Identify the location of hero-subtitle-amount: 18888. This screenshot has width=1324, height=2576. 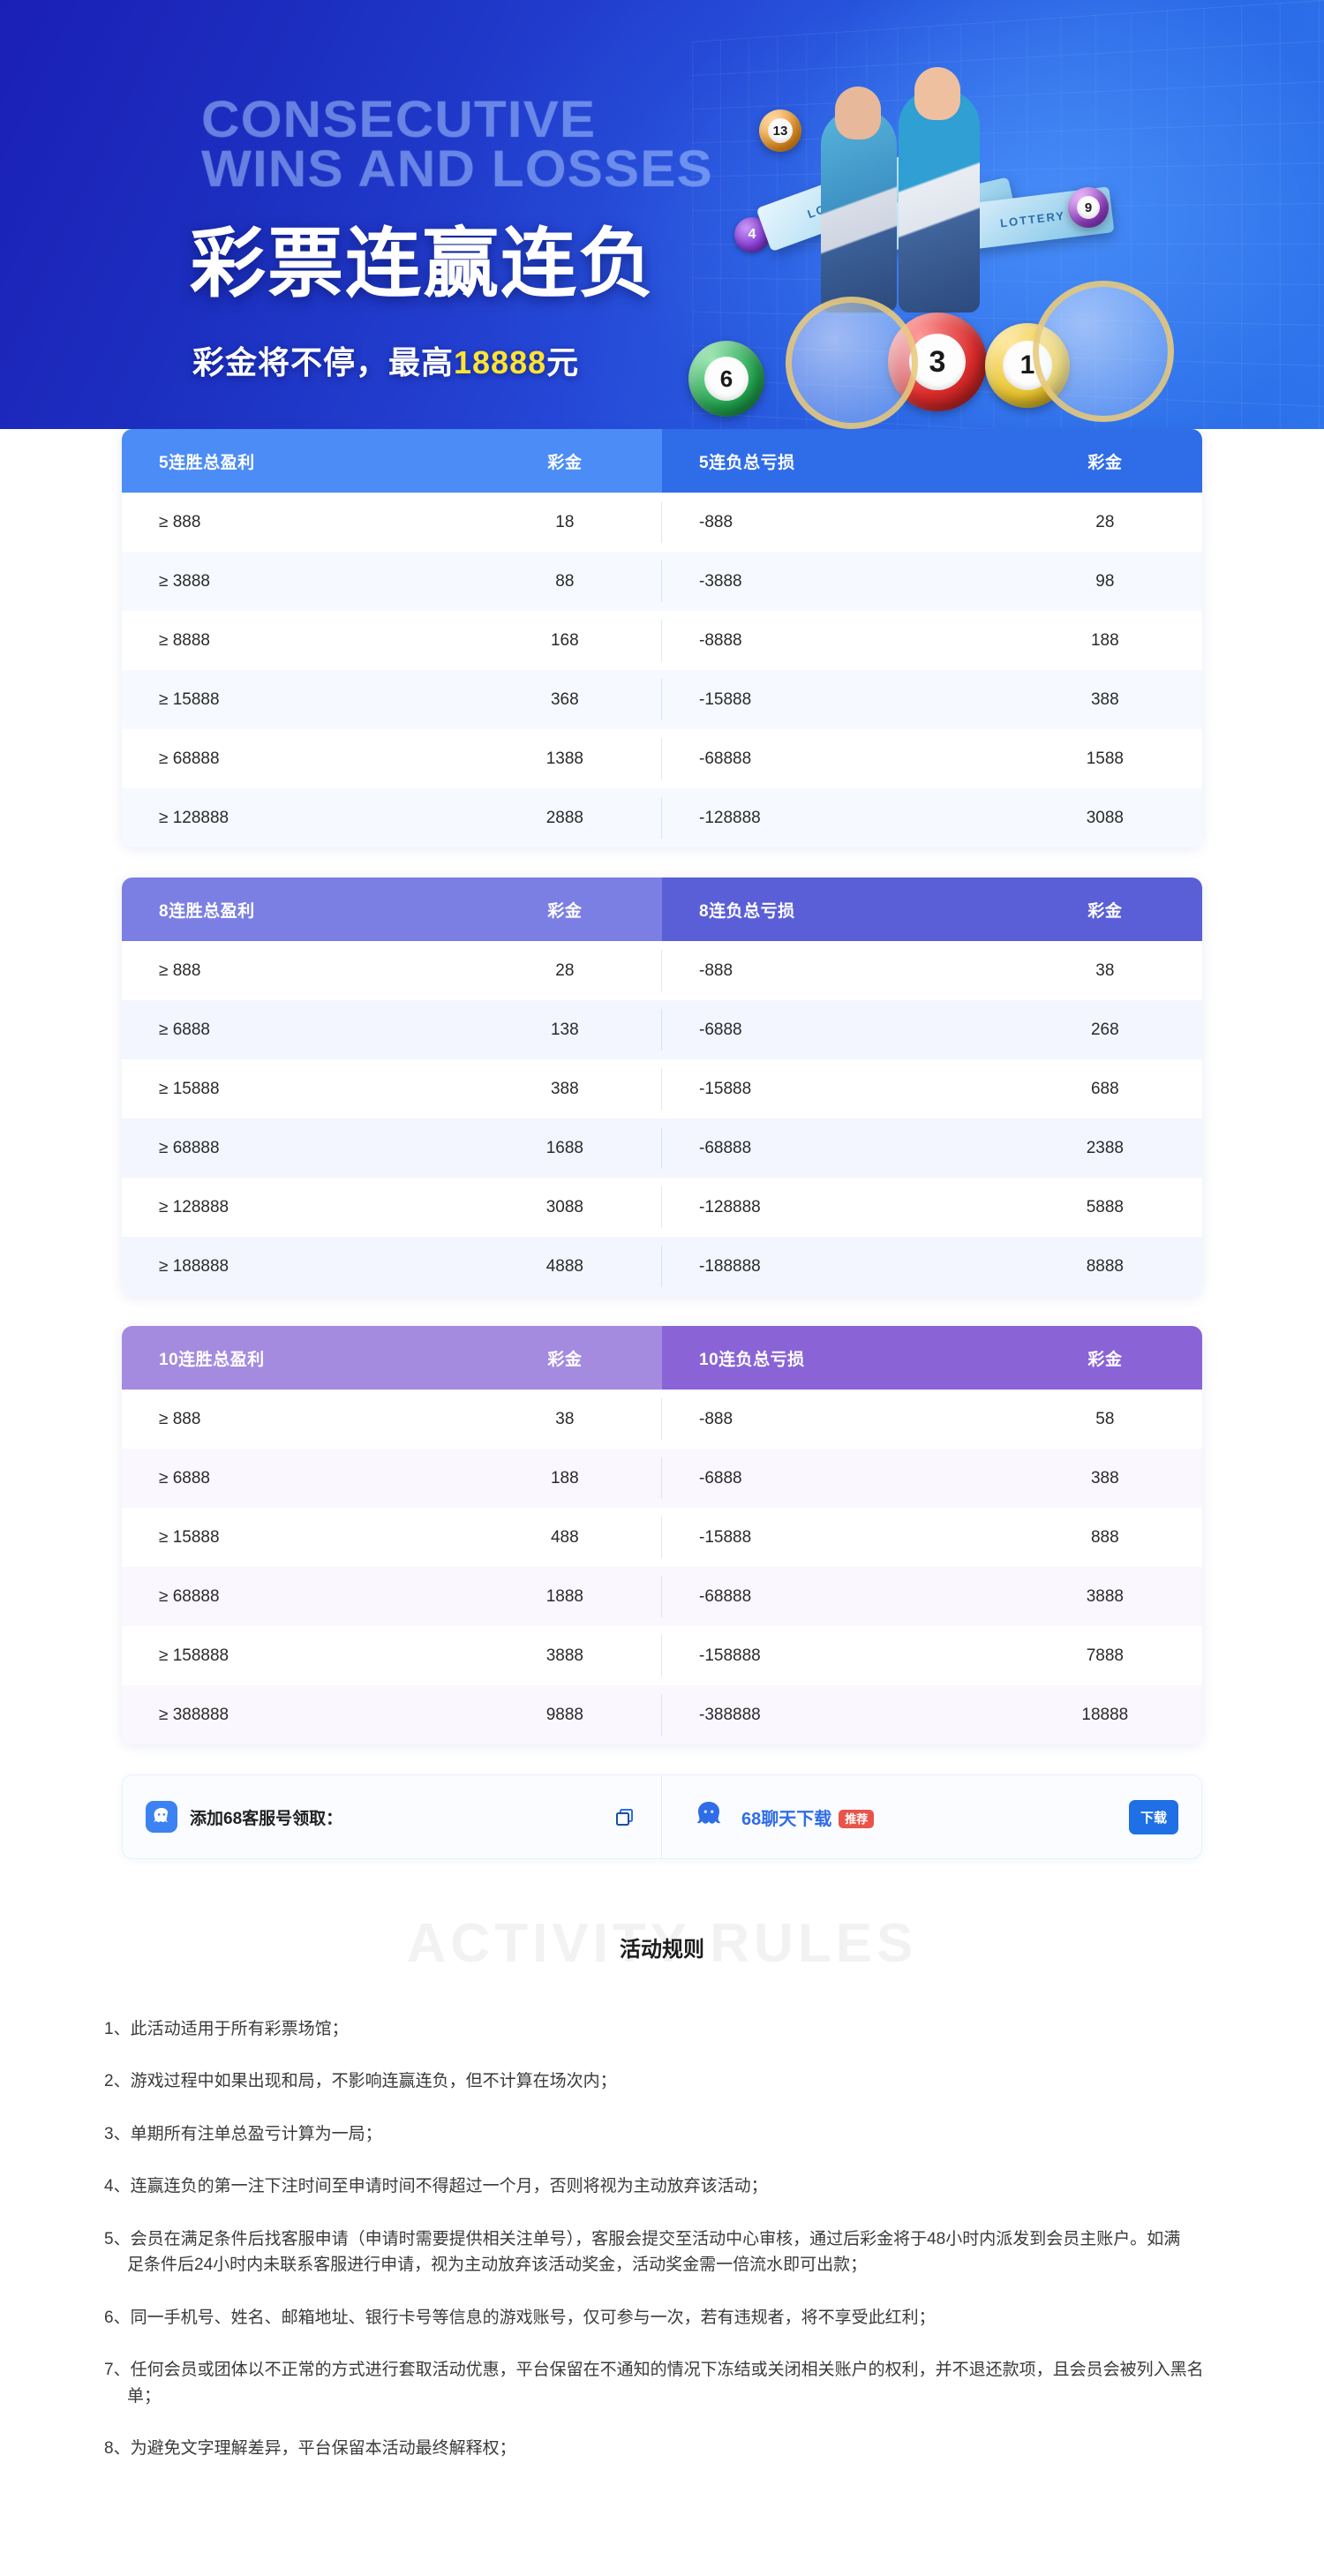
(501, 362).